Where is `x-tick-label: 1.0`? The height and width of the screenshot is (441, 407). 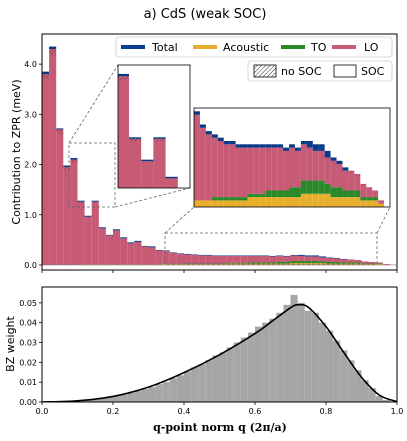 x-tick-label: 1.0 is located at coordinates (397, 411).